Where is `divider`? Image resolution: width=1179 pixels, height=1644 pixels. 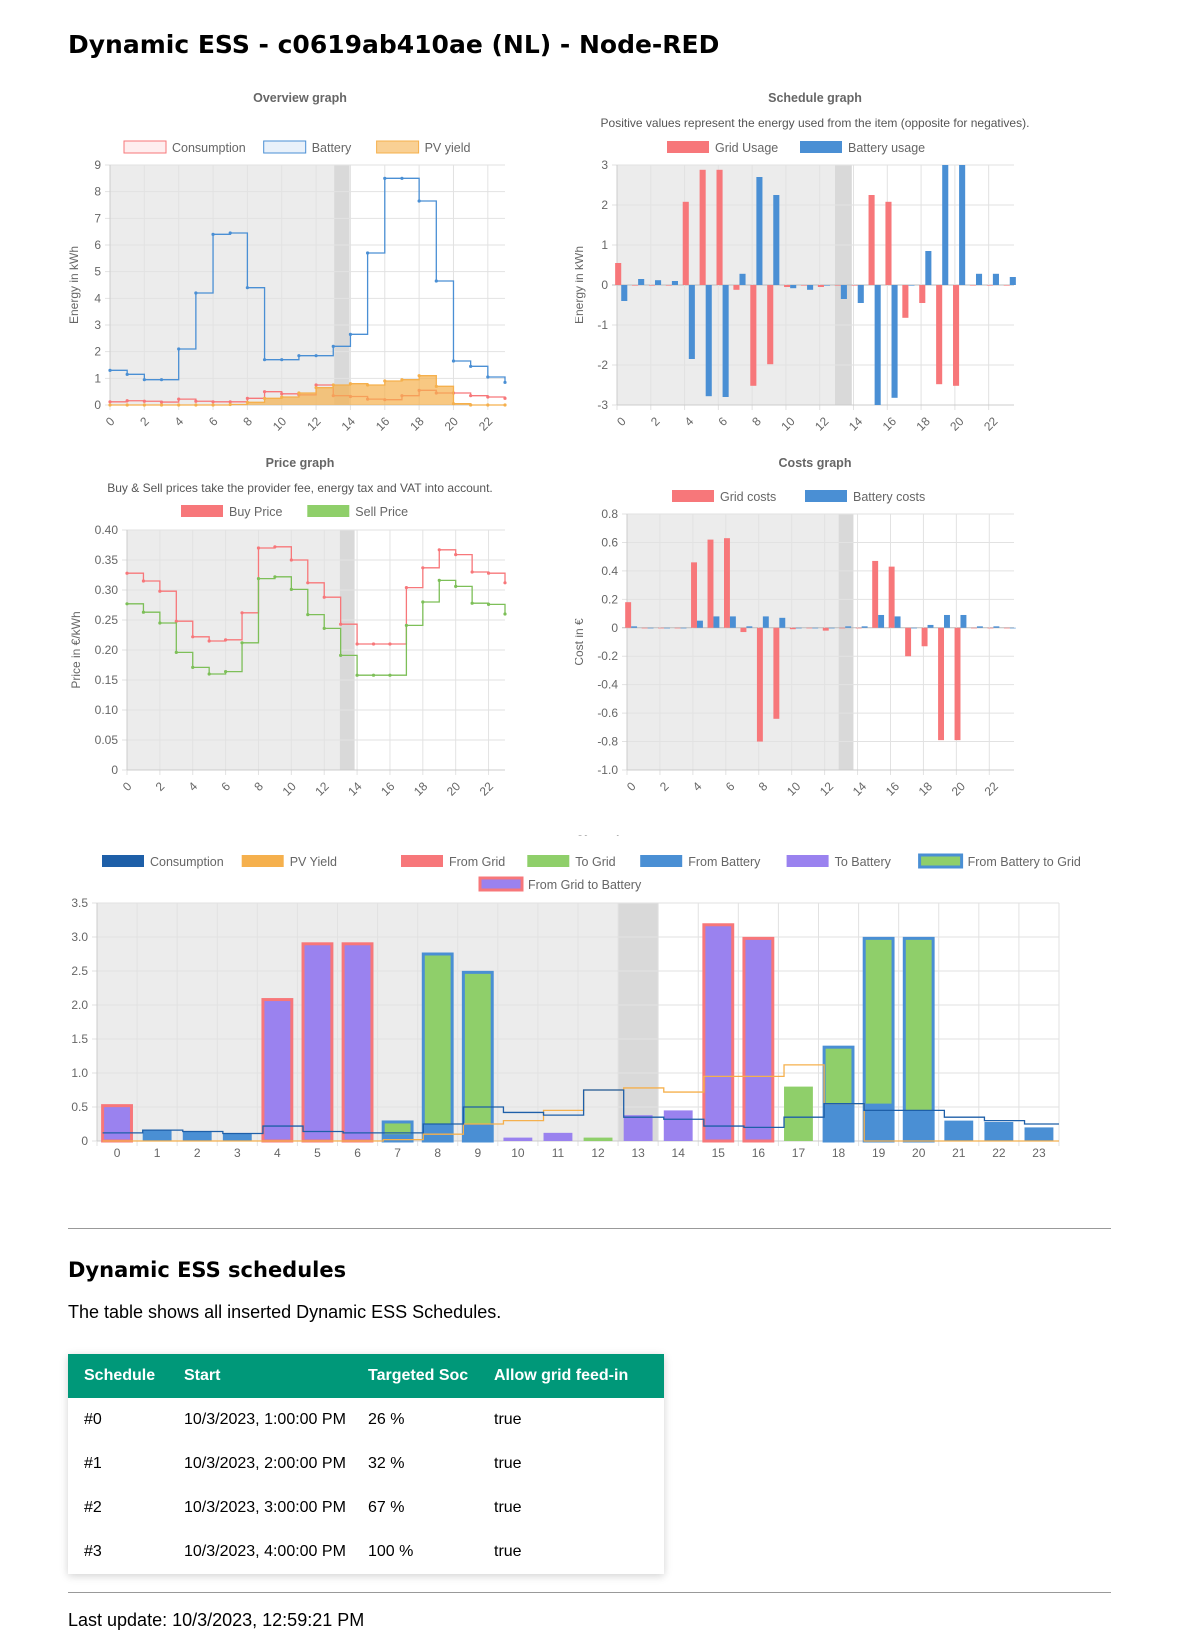 divider is located at coordinates (589, 1592).